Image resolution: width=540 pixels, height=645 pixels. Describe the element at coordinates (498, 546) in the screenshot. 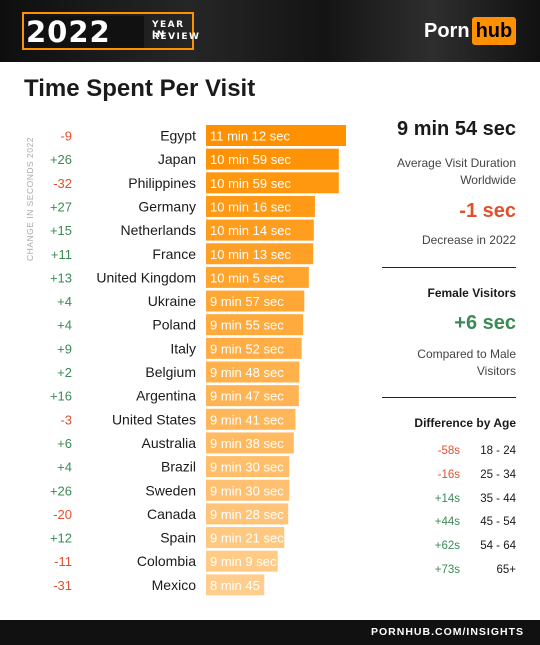

I see `age-range-label: 54 - 64` at that location.